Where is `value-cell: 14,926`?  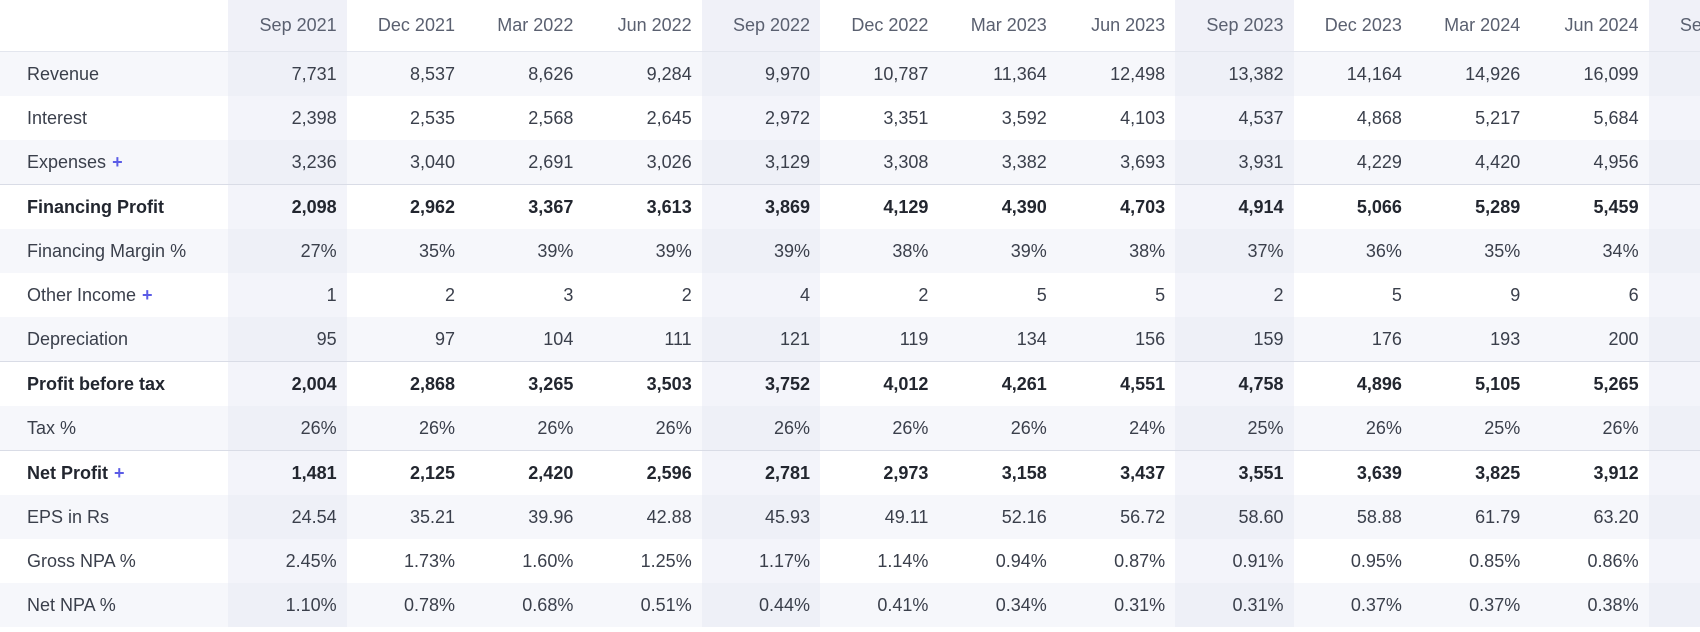
value-cell: 14,926 is located at coordinates (1471, 73).